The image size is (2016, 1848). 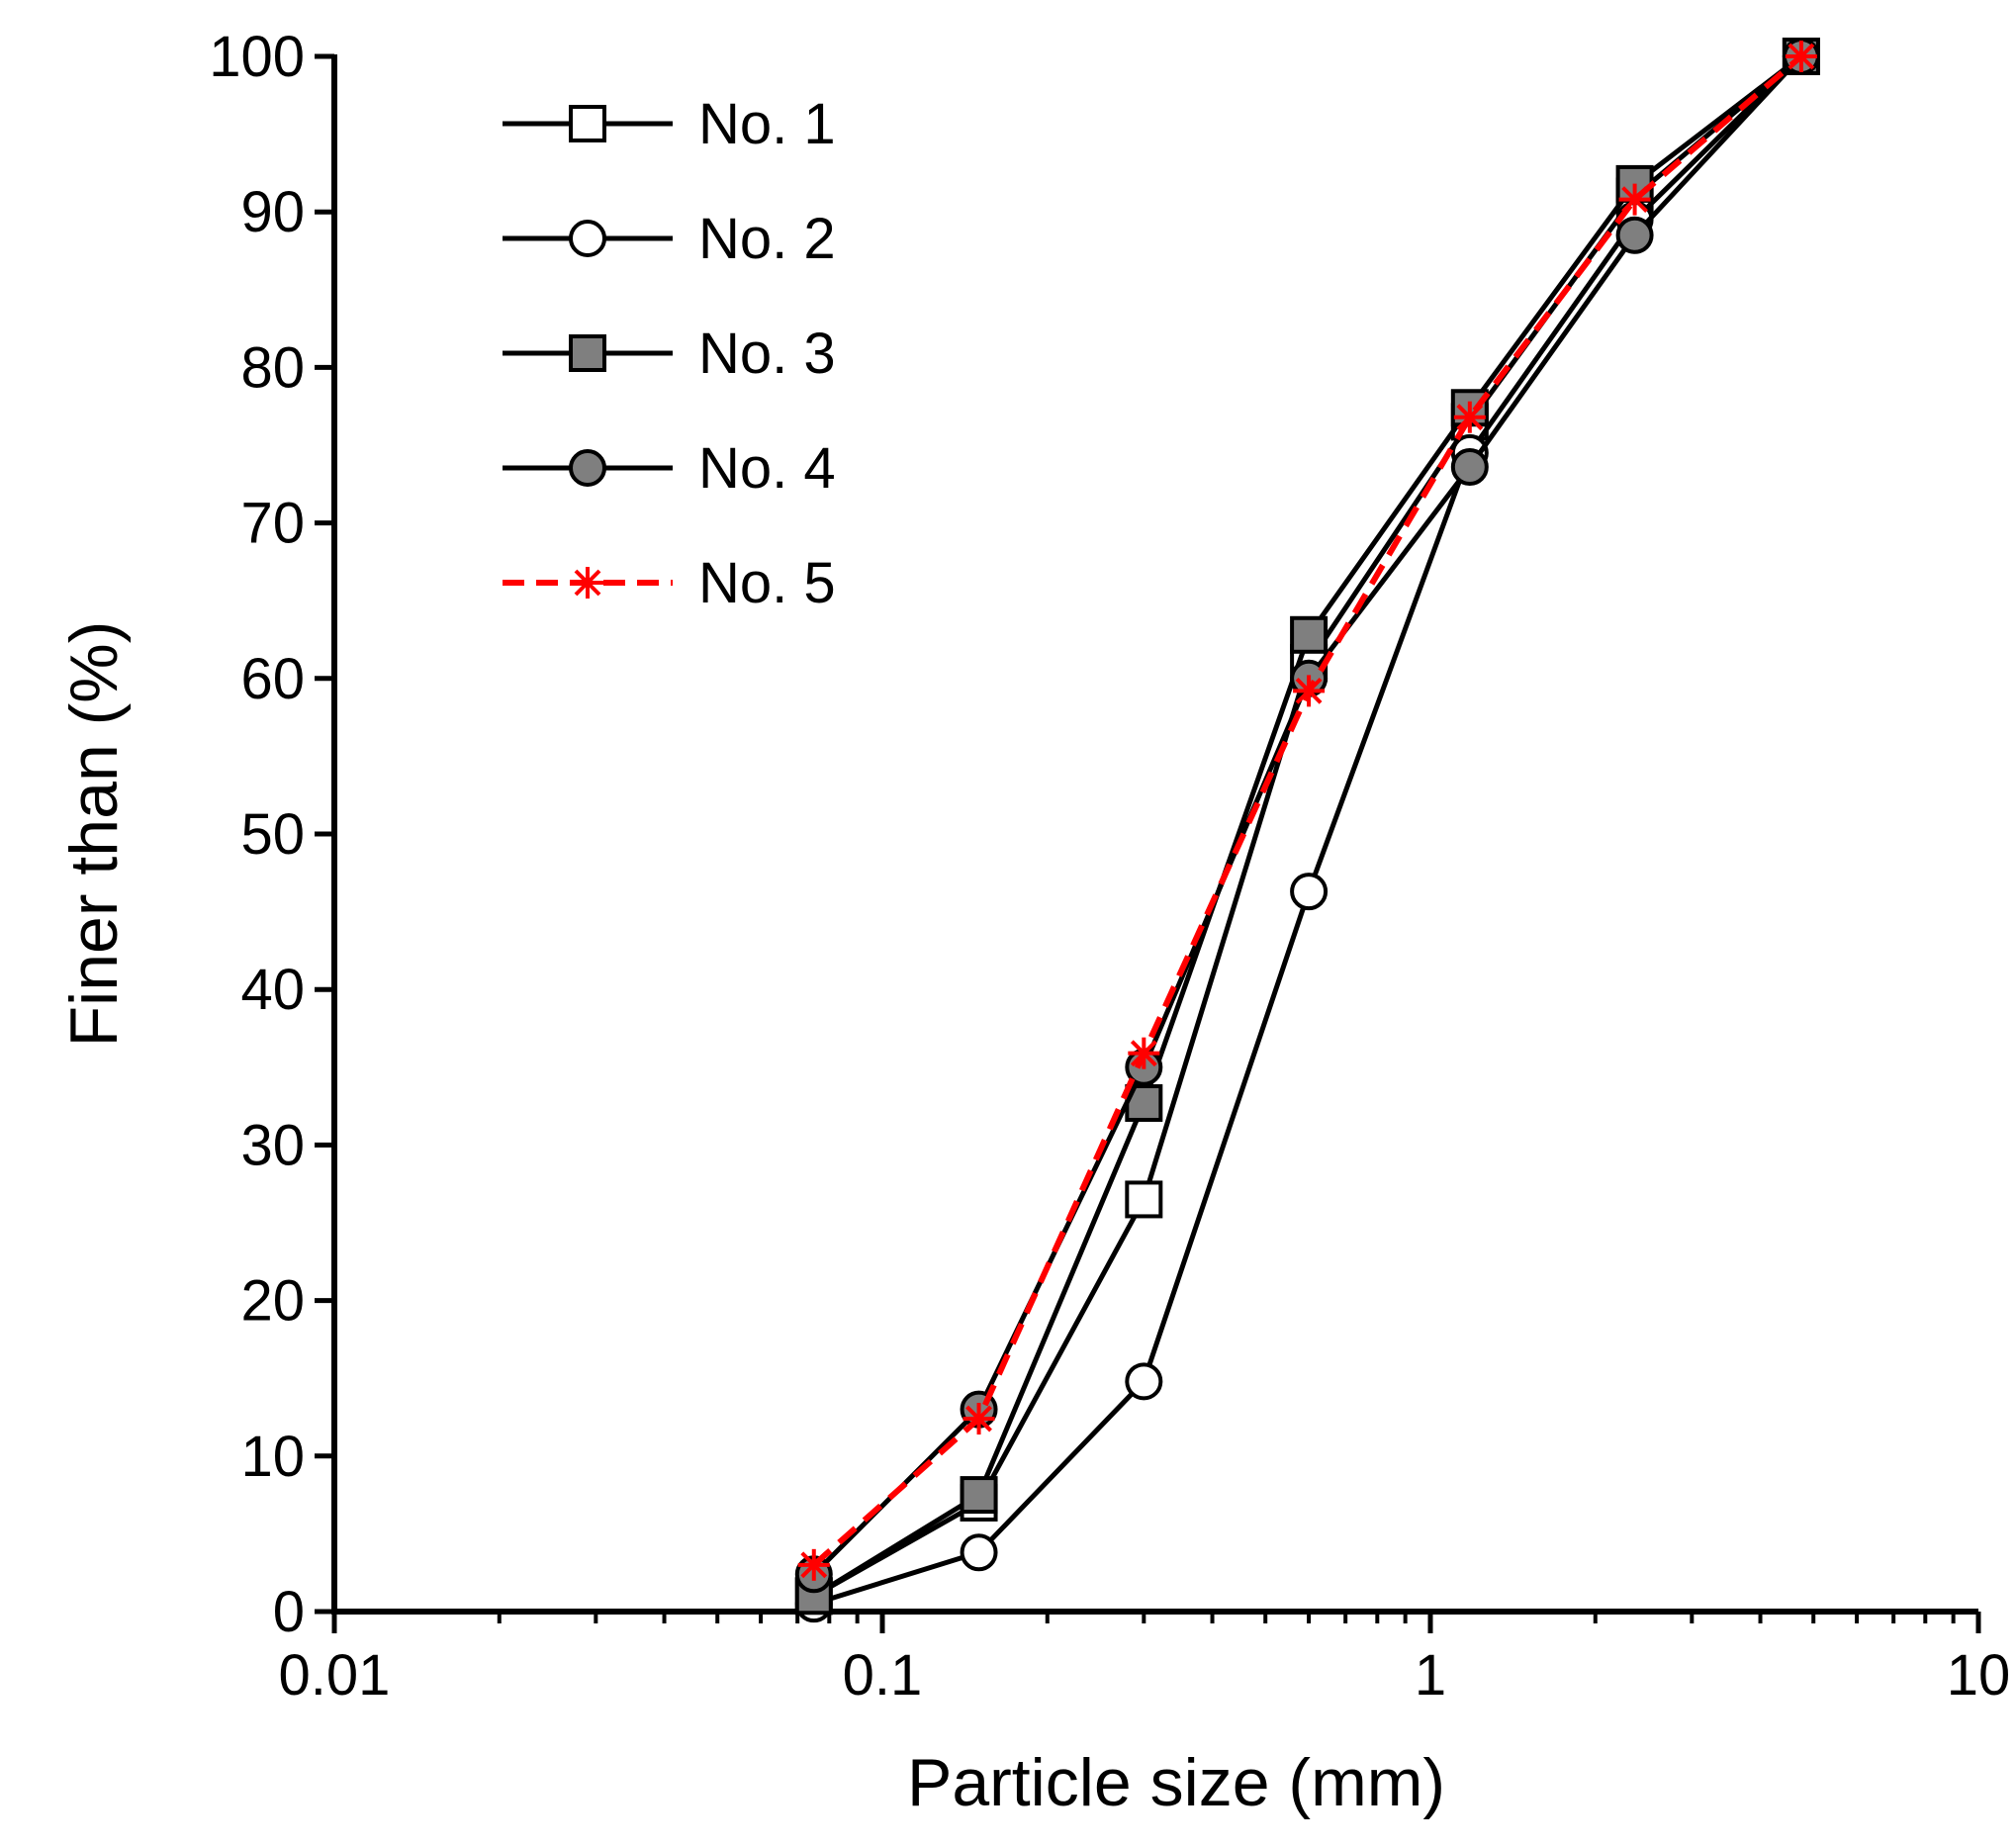 I want to click on legend-item-no-1: No. 1, so click(x=669, y=124).